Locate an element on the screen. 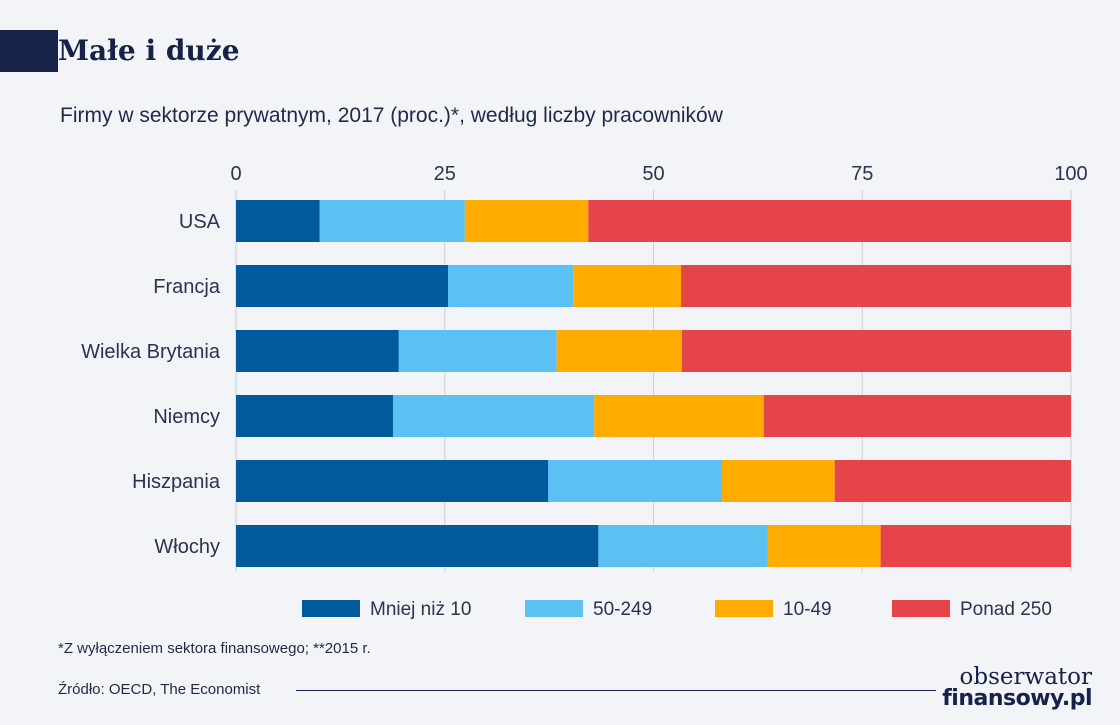  legend-label: 50-249 is located at coordinates (622, 609).